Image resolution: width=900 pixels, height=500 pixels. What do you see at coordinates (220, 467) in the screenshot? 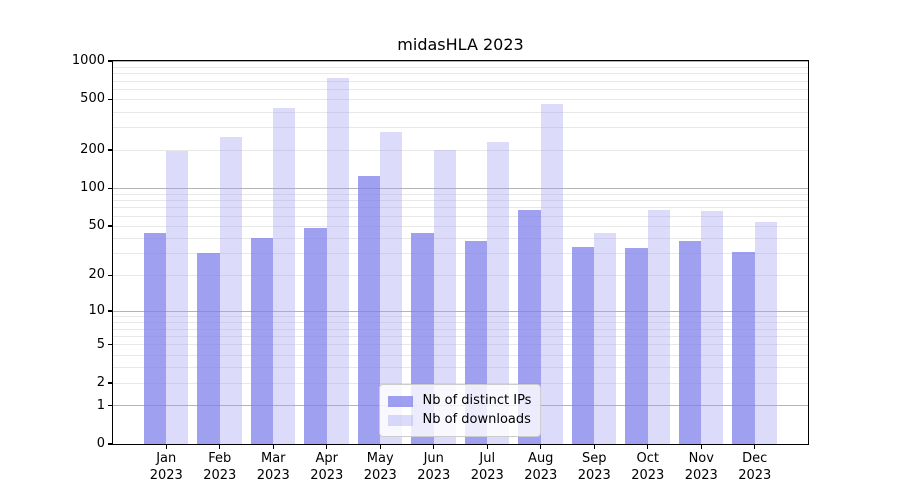
I see `x-tick-label-feb: Feb 2023` at bounding box center [220, 467].